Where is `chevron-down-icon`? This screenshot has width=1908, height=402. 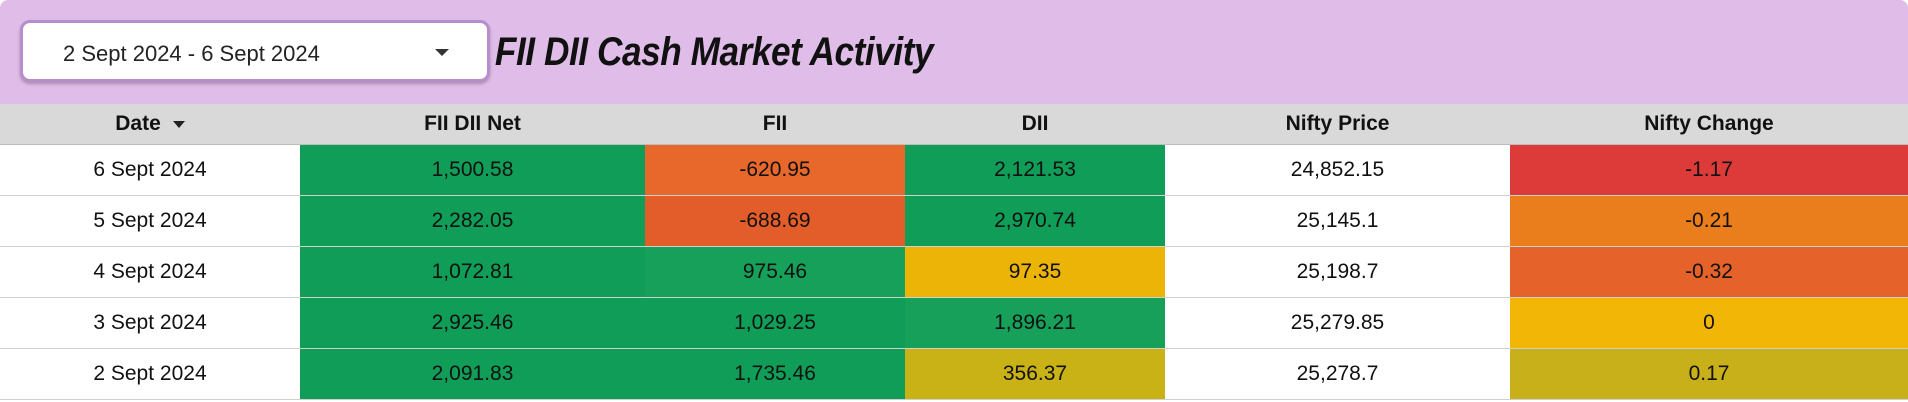 chevron-down-icon is located at coordinates (442, 52).